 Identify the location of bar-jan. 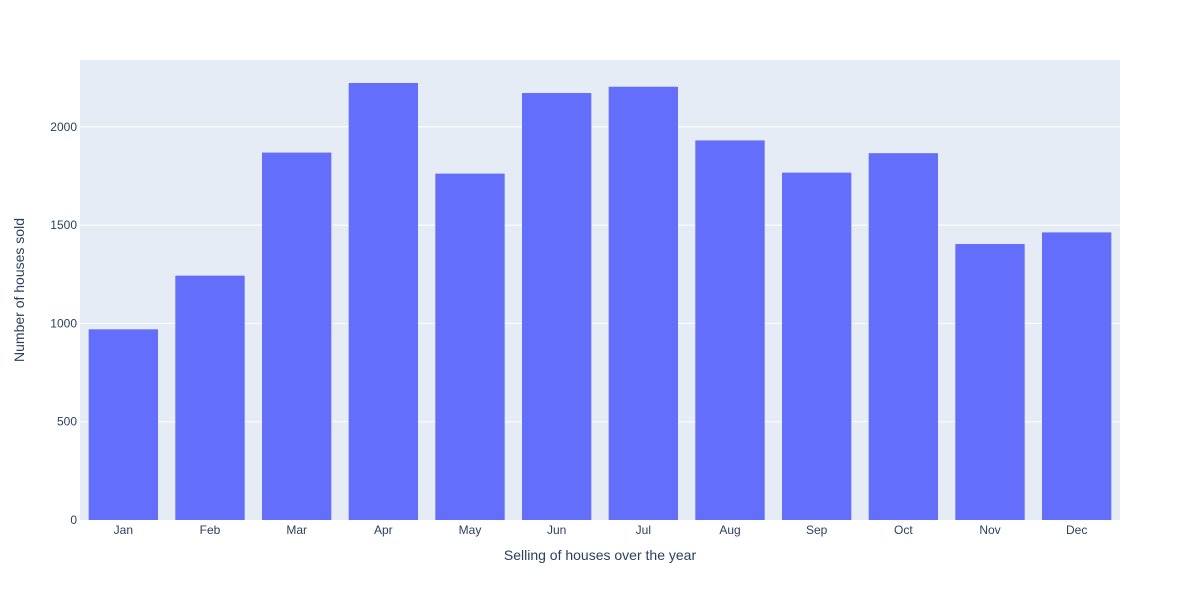
(123, 424).